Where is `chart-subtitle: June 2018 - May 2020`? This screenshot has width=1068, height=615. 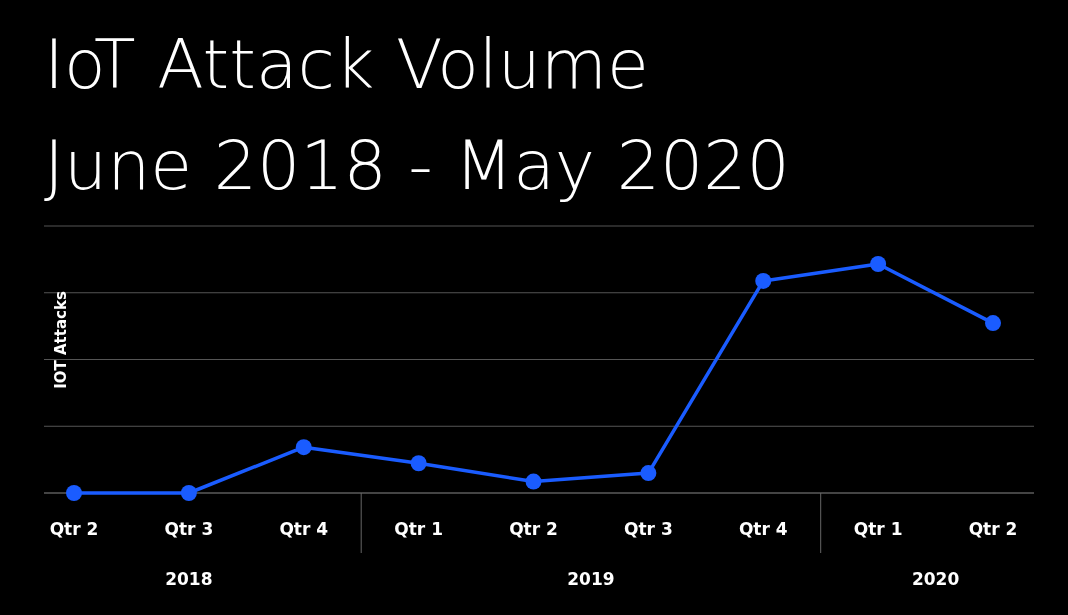
chart-subtitle: June 2018 - May 2020 is located at coordinates (417, 165).